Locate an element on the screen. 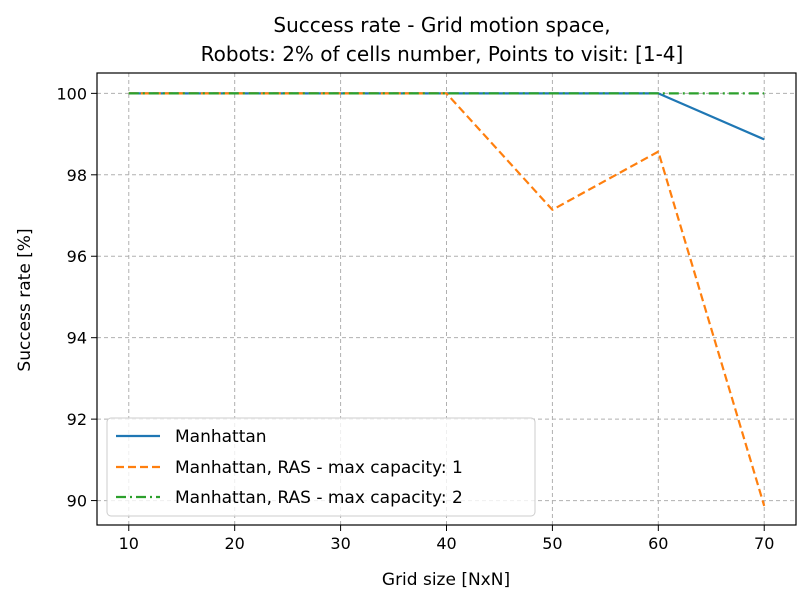 The height and width of the screenshot is (605, 810). y-tick-label: 100 is located at coordinates (71, 93).